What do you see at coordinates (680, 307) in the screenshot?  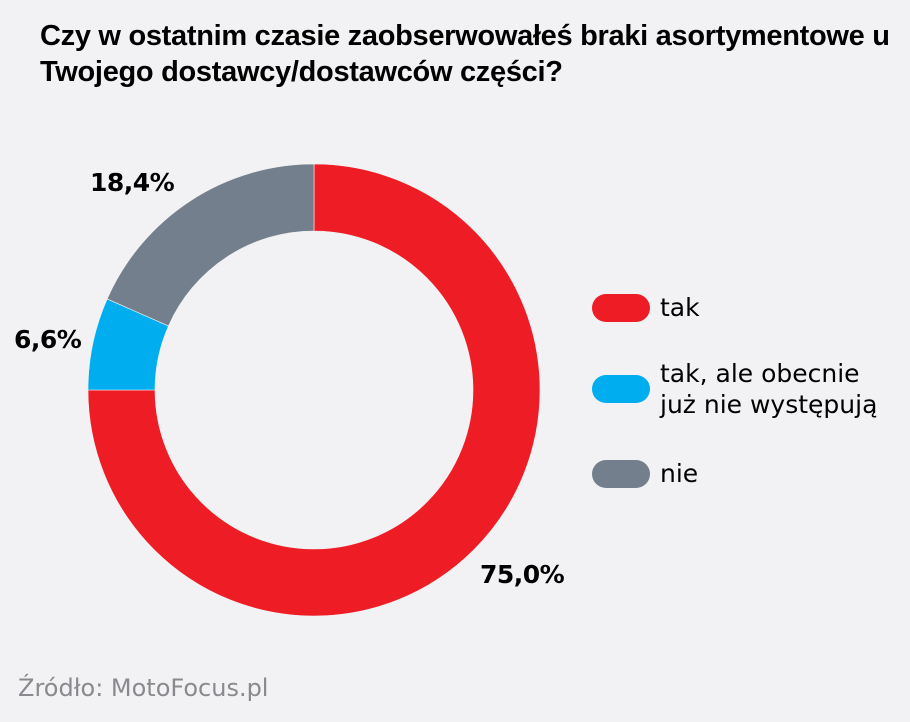 I see `legend-label: tak` at bounding box center [680, 307].